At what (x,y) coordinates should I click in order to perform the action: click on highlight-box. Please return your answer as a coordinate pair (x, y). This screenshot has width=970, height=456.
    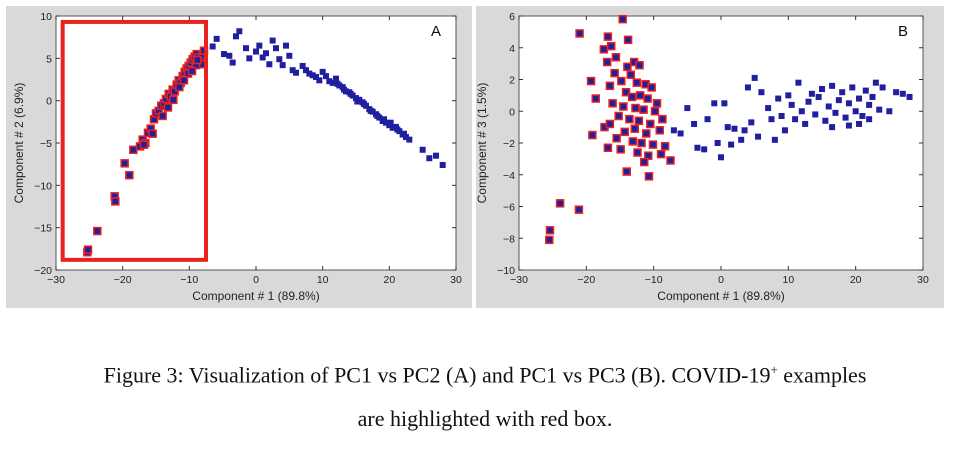
    Looking at the image, I should click on (134, 140).